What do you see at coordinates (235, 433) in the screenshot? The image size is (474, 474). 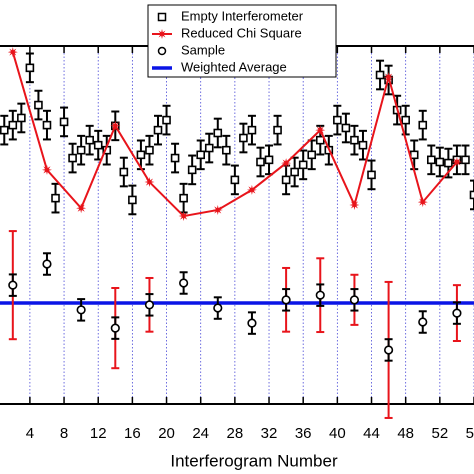 I see `x-tick-label: 28` at bounding box center [235, 433].